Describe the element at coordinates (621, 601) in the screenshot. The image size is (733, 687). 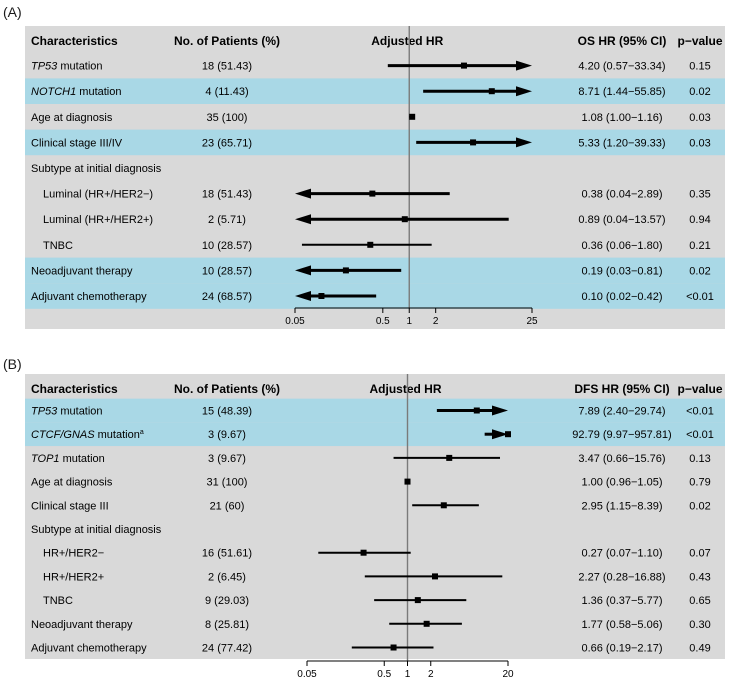
I see `hr-ci-value: 1.36 (0.37−5.77)` at that location.